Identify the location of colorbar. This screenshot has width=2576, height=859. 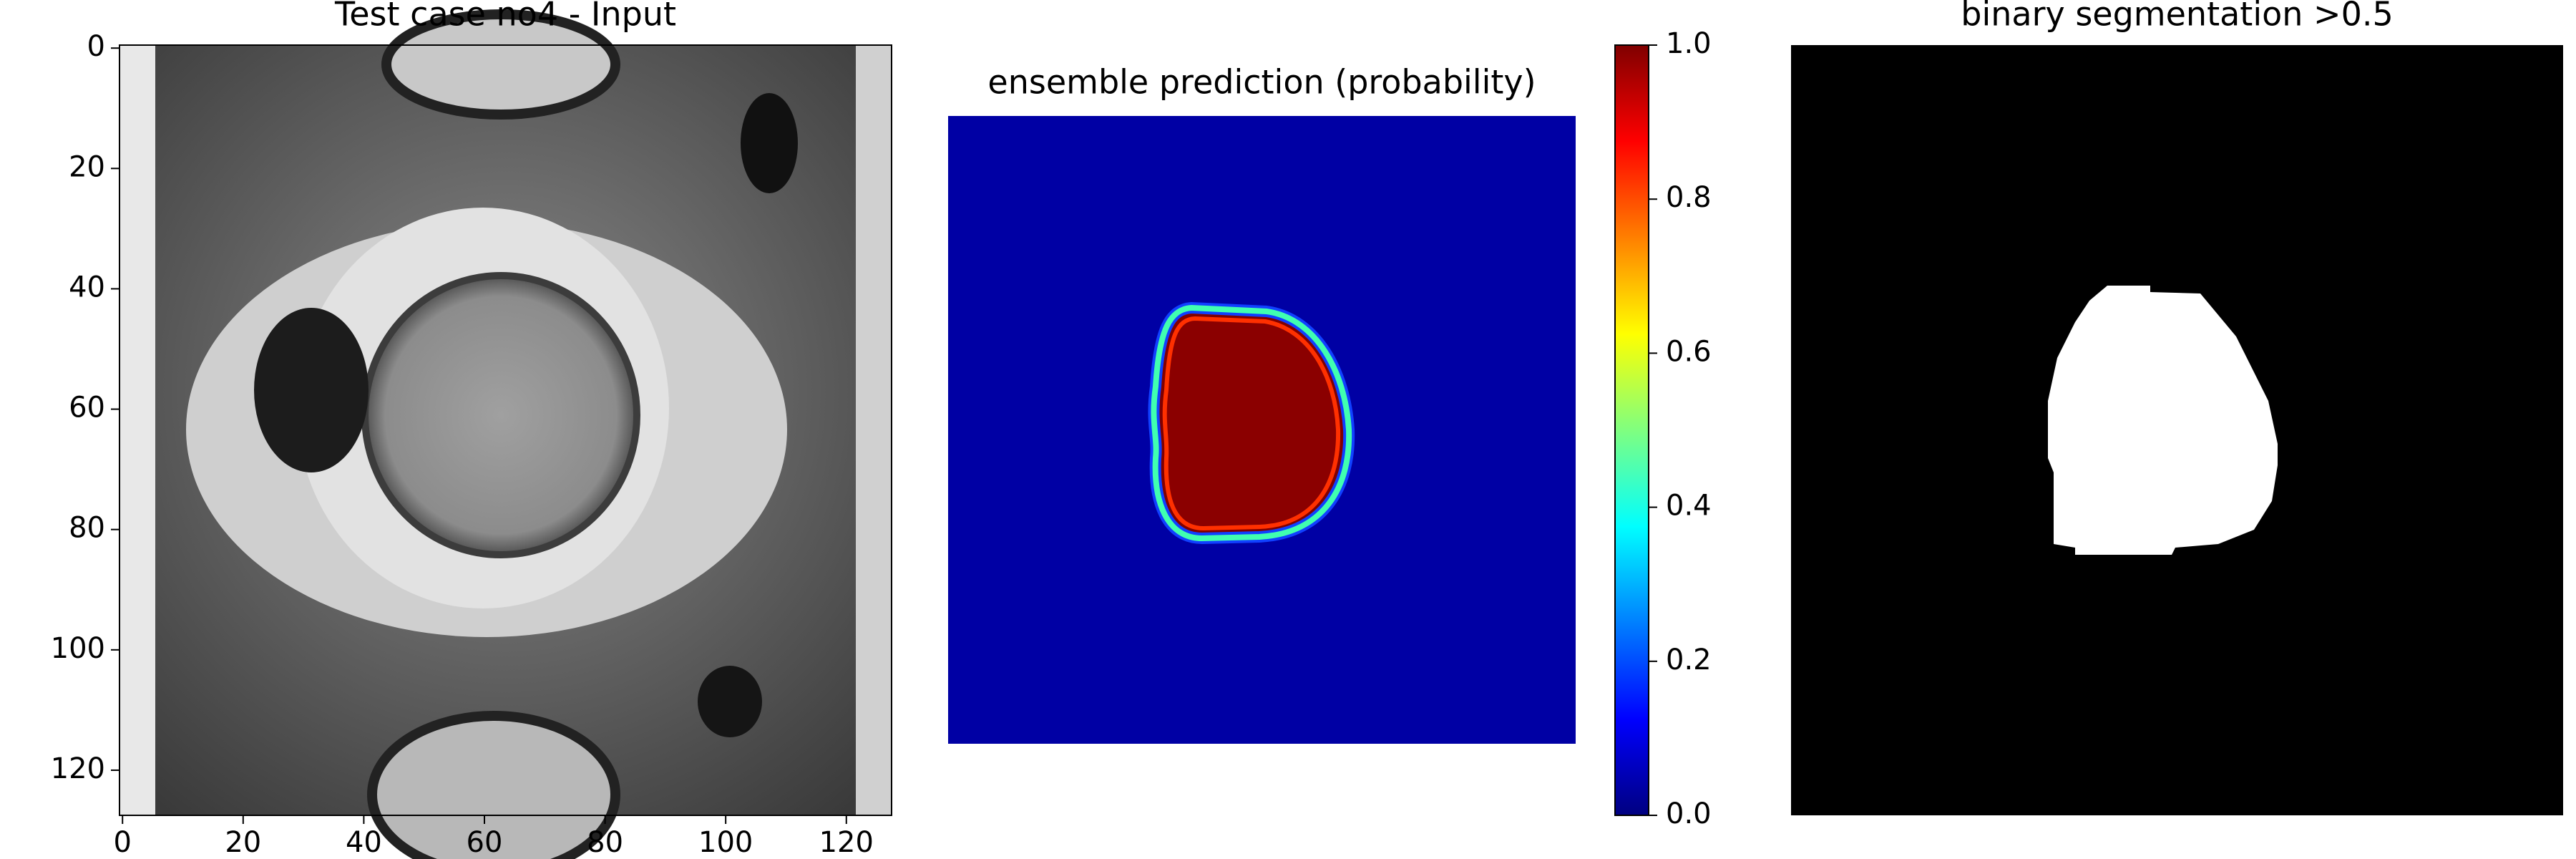
(1631, 430).